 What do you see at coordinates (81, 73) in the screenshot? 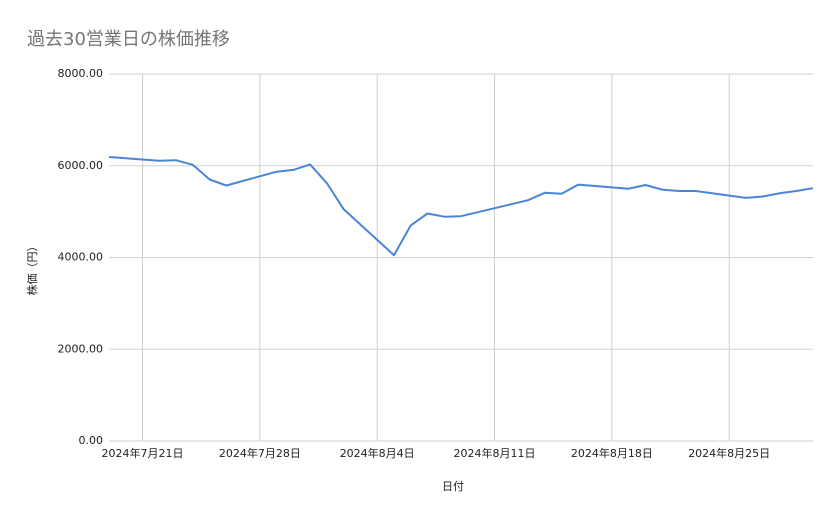
I see `y-tick-label: 8000.00` at bounding box center [81, 73].